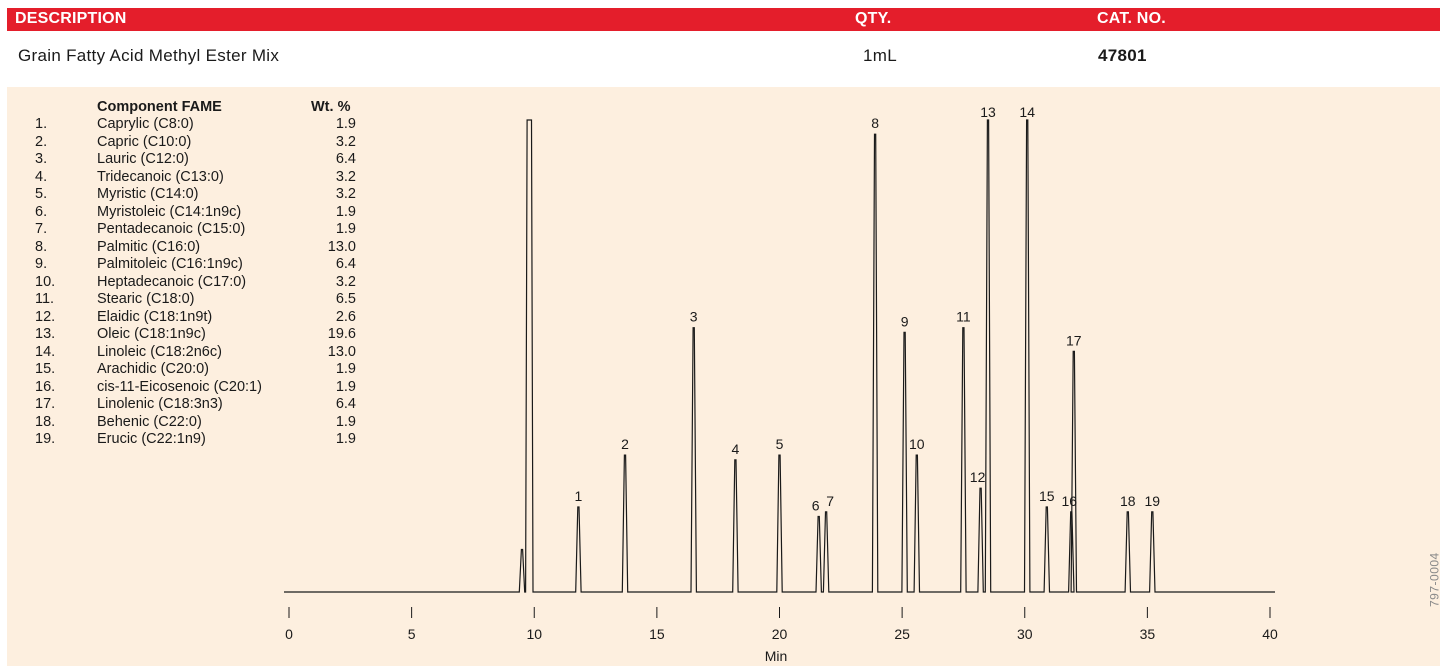 Image resolution: width=1440 pixels, height=666 pixels. What do you see at coordinates (179, 386) in the screenshot?
I see `component-name: cis-11-Eicosenoic (C20:1)` at bounding box center [179, 386].